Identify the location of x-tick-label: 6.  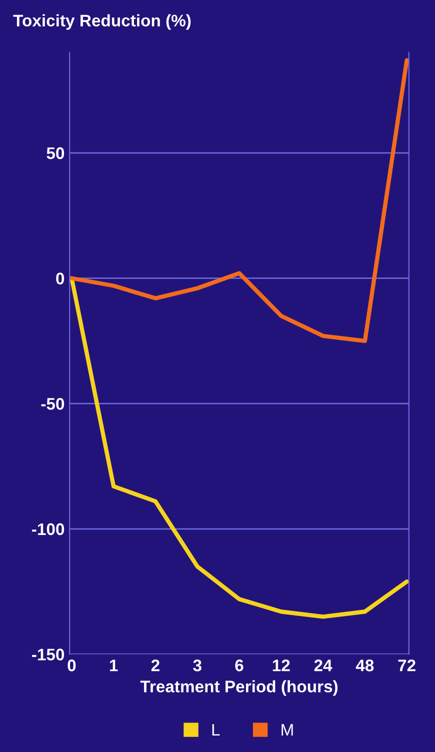
(239, 666).